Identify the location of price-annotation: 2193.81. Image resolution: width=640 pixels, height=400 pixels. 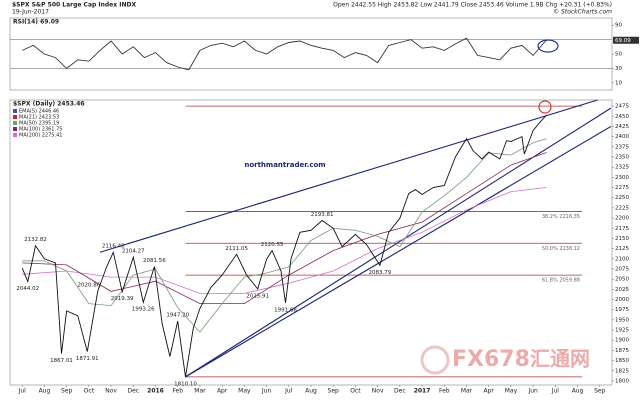
(322, 215).